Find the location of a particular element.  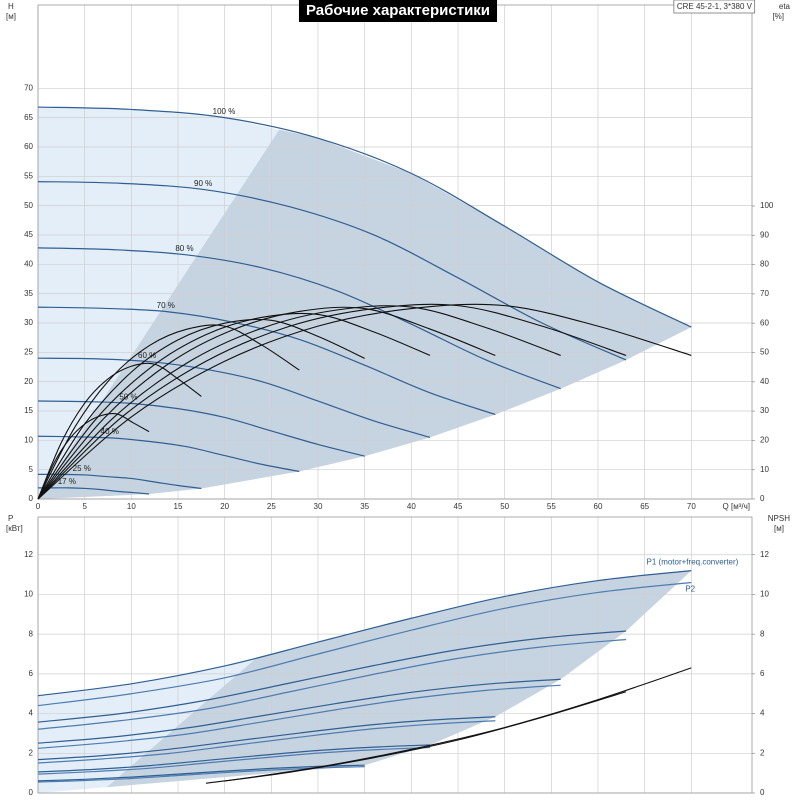

x-tick-label: 25 is located at coordinates (271, 506).